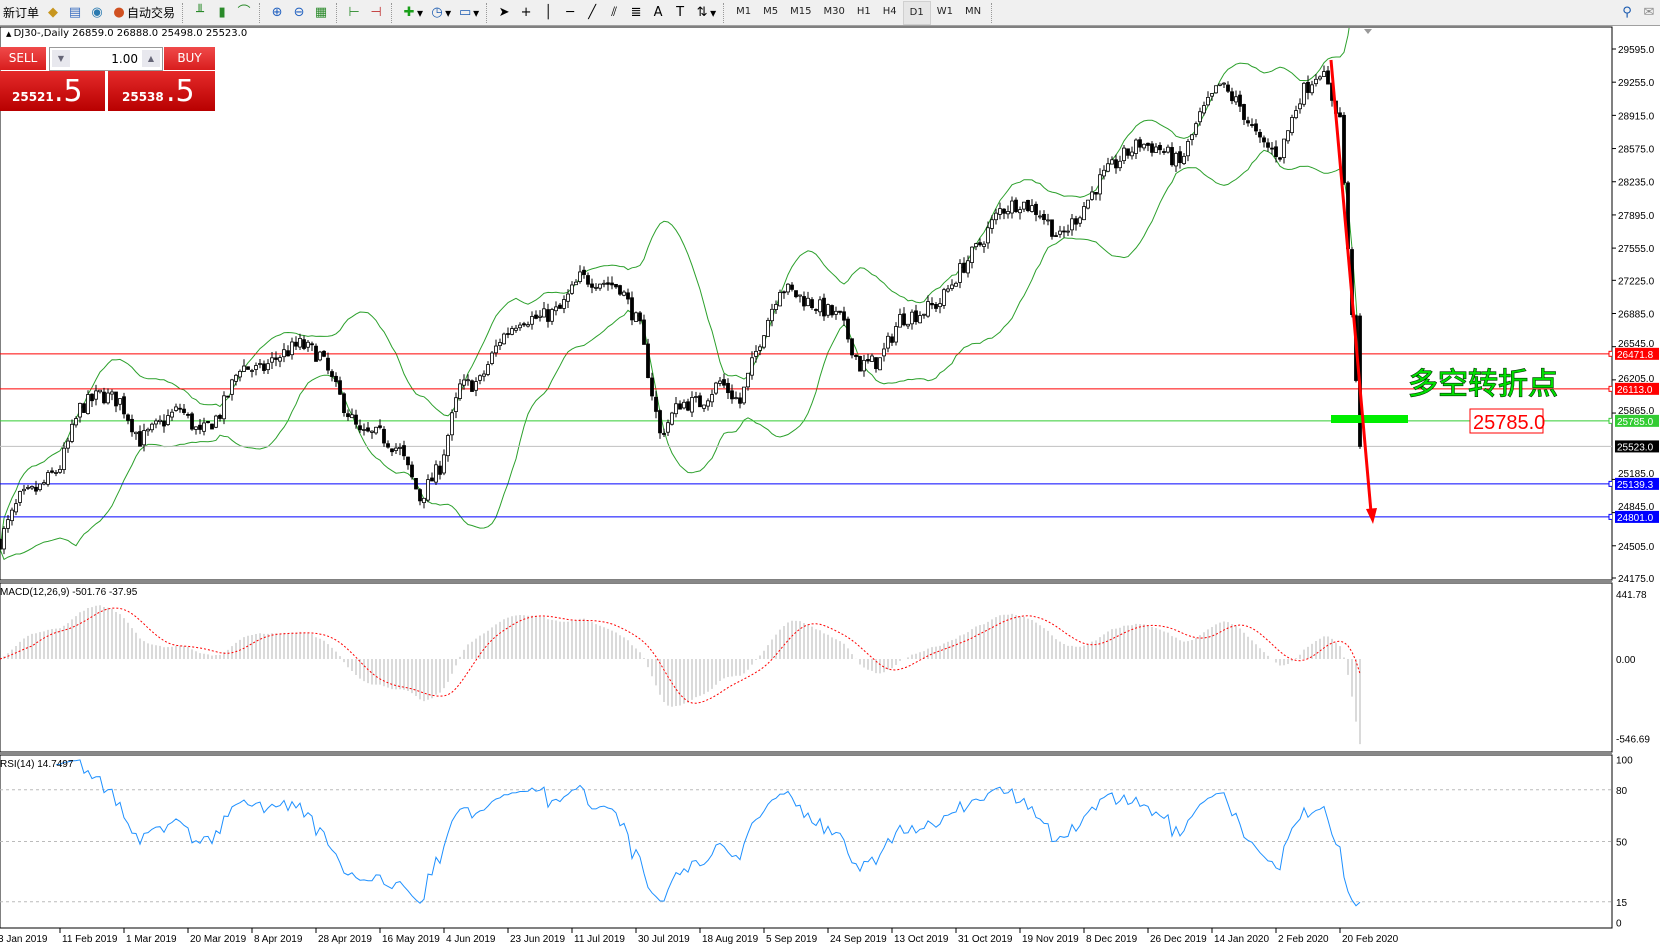  Describe the element at coordinates (1627, 13) in the screenshot. I see `search-button: ⚲` at that location.